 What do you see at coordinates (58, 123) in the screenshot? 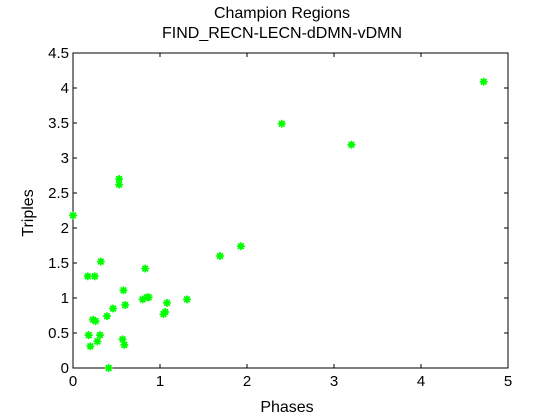
I see `y-tick-label: 3.5` at bounding box center [58, 123].